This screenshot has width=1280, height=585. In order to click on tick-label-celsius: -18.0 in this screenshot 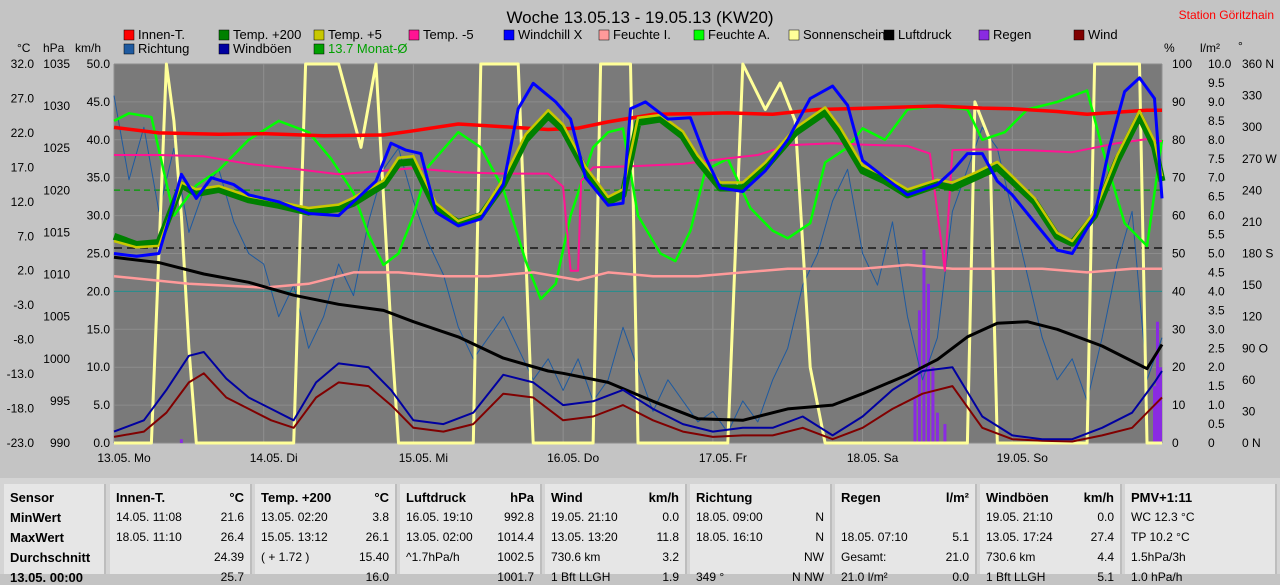, I will do `click(21, 409)`.